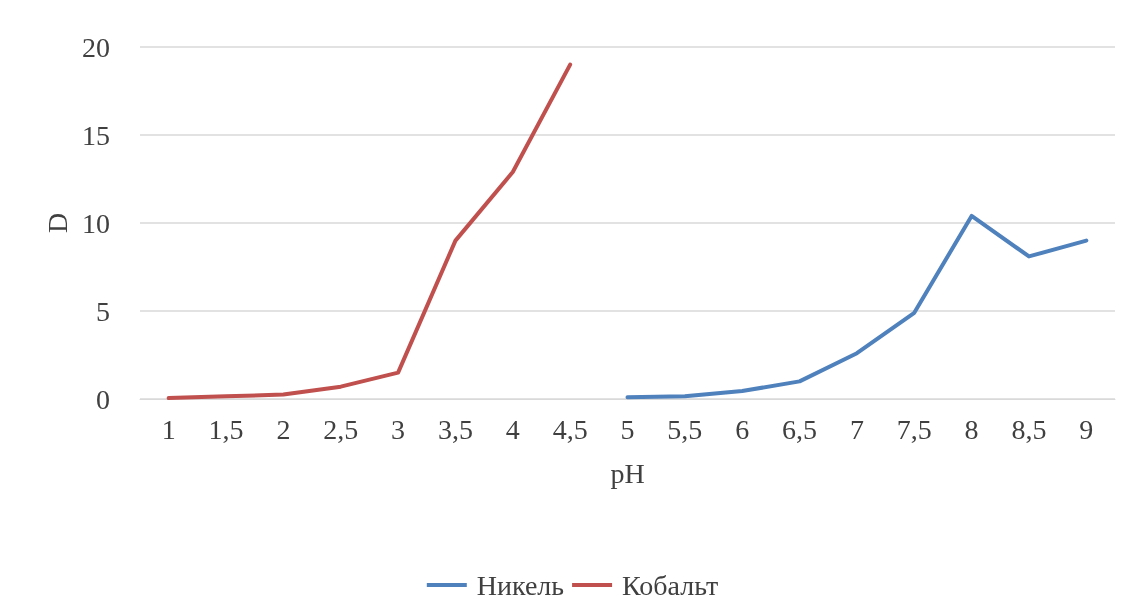  I want to click on y-tick-label: 15, so click(96, 135).